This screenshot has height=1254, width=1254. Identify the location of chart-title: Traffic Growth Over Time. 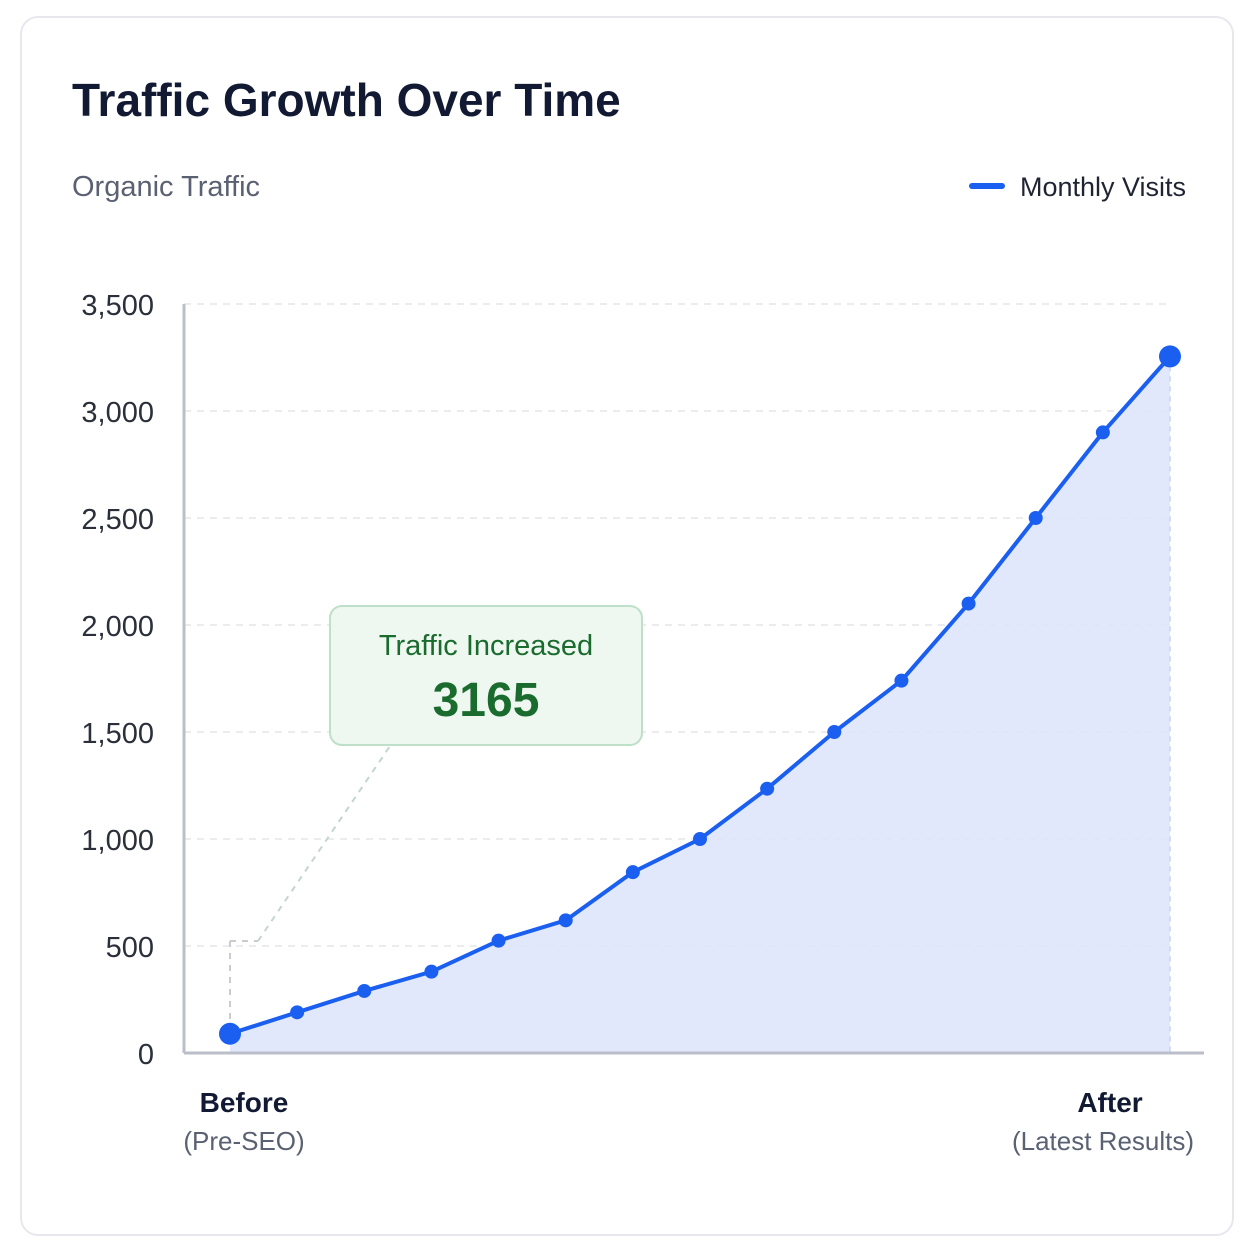
(346, 100).